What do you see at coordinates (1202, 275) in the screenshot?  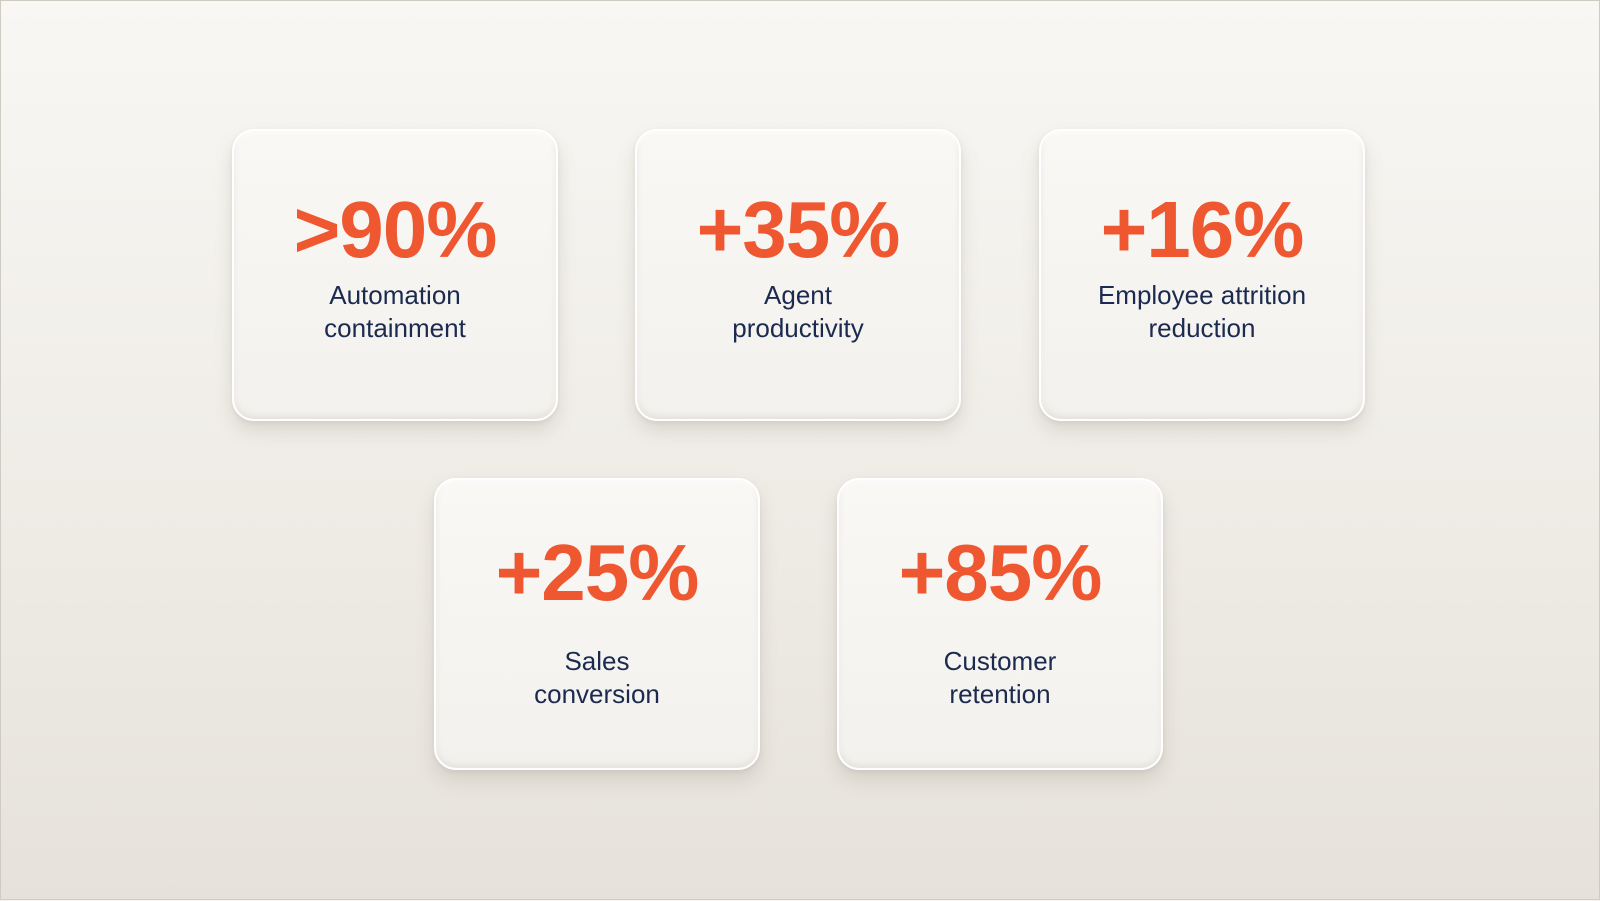 I see `metric-card-employee-attrition-reduction: +16% Employee attrition reduction` at bounding box center [1202, 275].